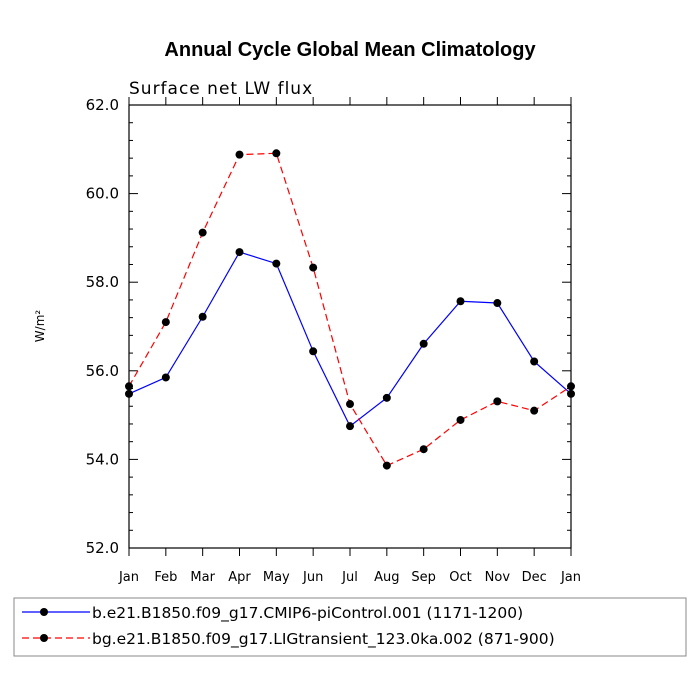  What do you see at coordinates (102, 548) in the screenshot?
I see `y-tick-label: 52.0` at bounding box center [102, 548].